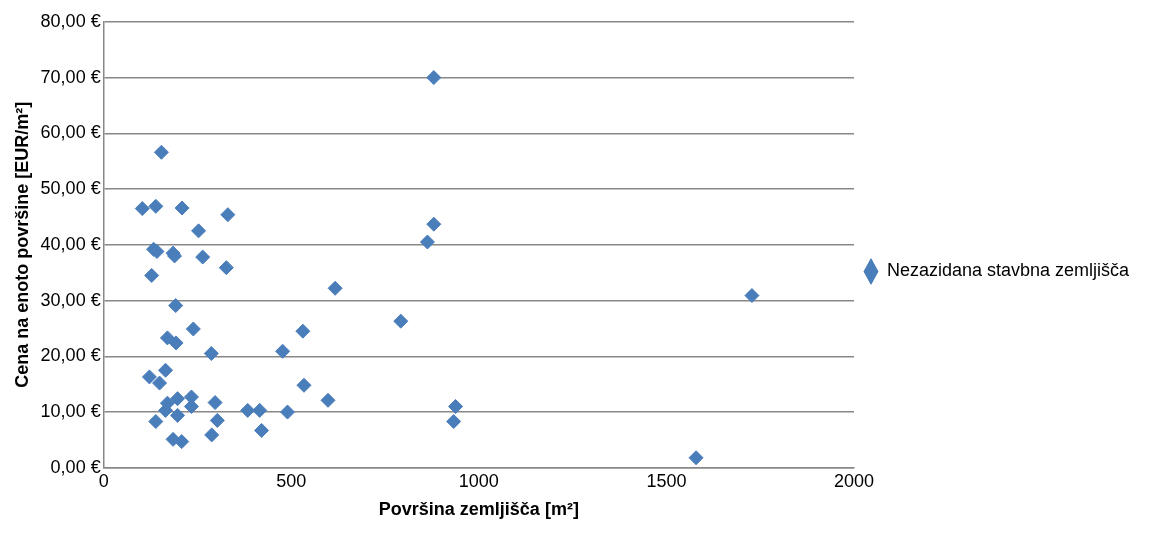 The height and width of the screenshot is (533, 1154). I want to click on x-tick-label: 2000, so click(854, 480).